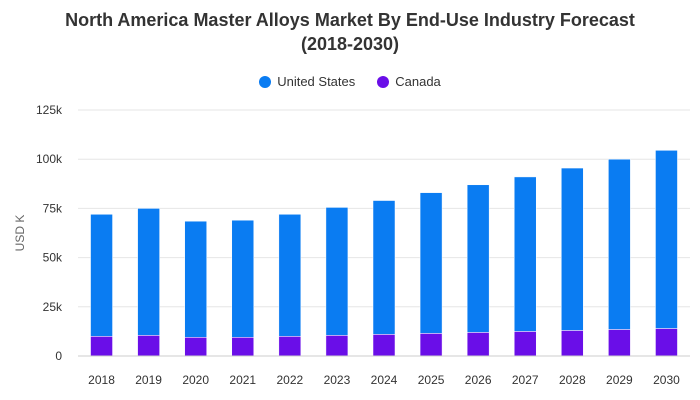  I want to click on bar-united-states-2018, so click(101, 275).